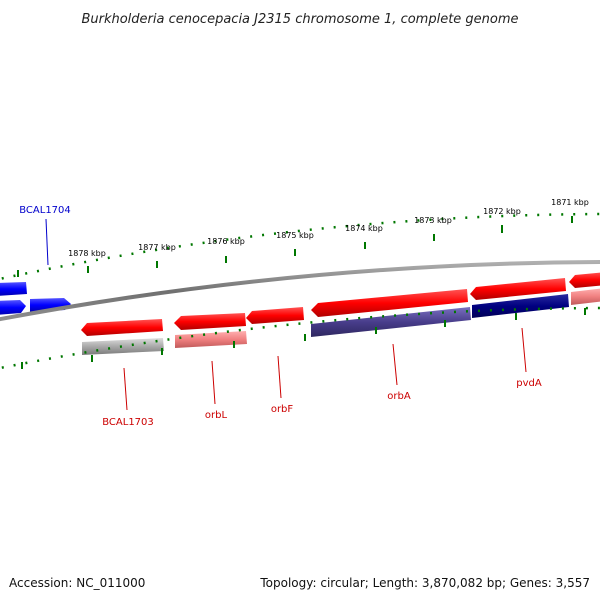  What do you see at coordinates (584, 280) in the screenshot?
I see `gene-arrow-red-right` at bounding box center [584, 280].